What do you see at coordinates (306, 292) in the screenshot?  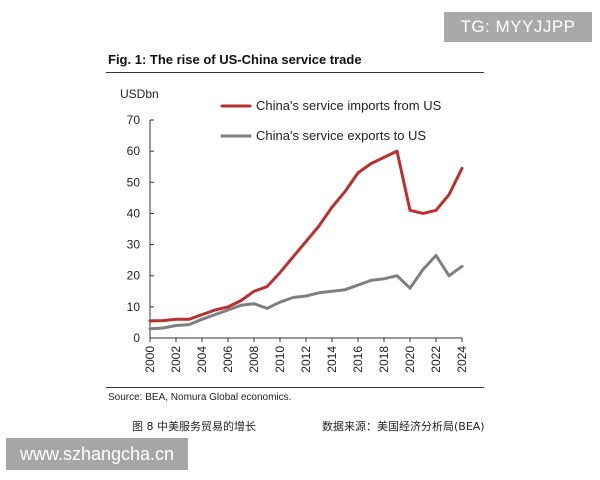 I see `series-line-exports` at bounding box center [306, 292].